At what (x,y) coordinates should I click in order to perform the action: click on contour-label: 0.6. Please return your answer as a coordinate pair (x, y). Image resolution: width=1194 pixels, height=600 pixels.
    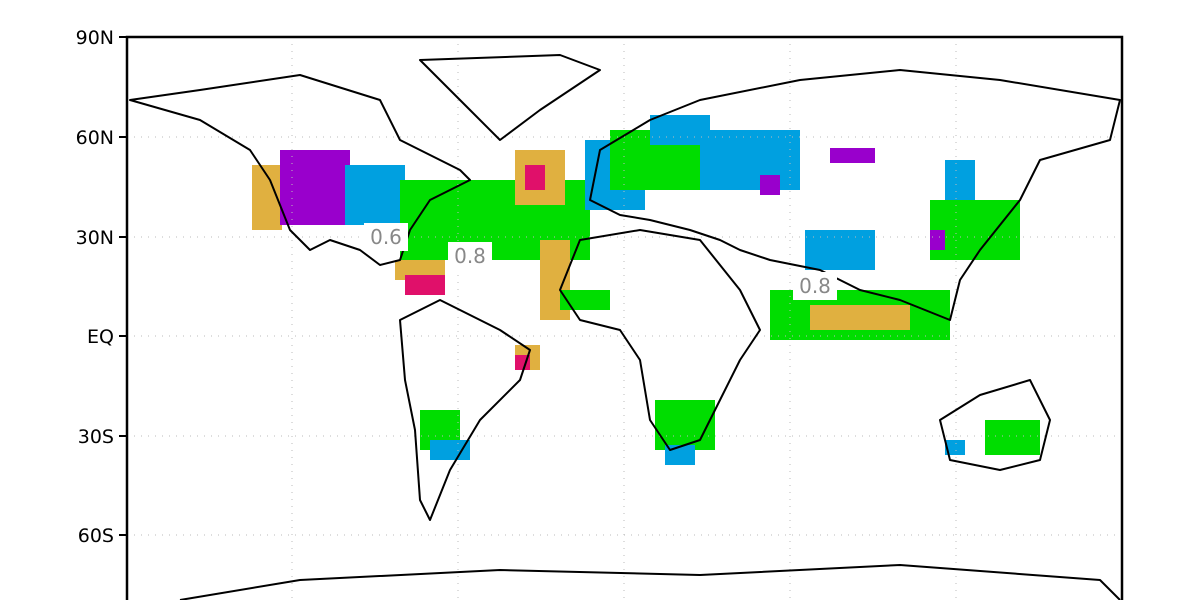
    Looking at the image, I should click on (386, 237).